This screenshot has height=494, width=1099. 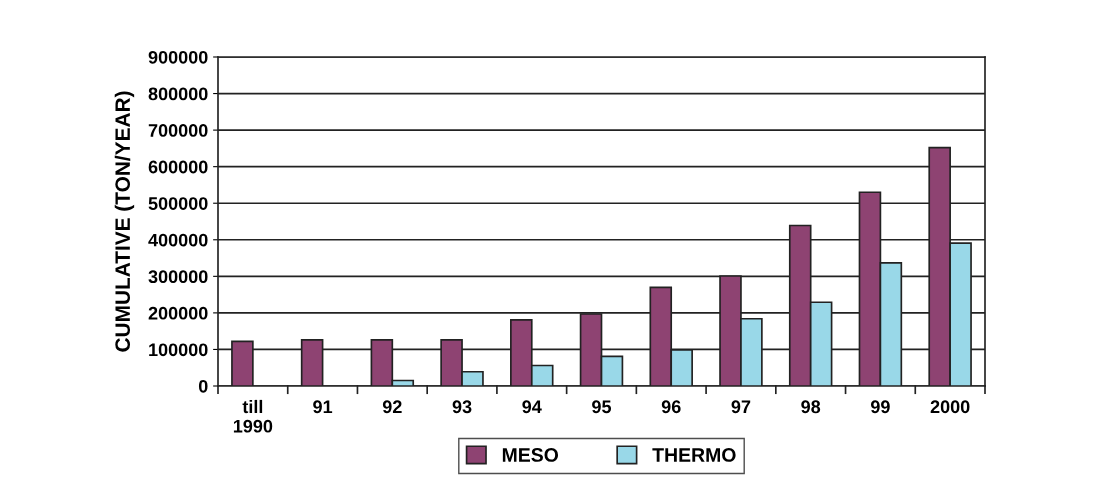 What do you see at coordinates (178, 94) in the screenshot?
I see `y-tick-label: 800000` at bounding box center [178, 94].